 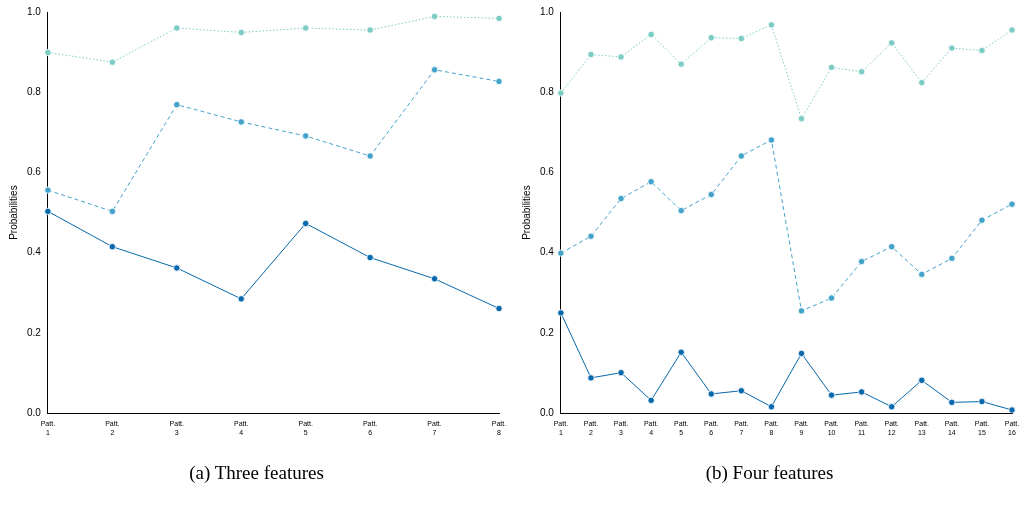 What do you see at coordinates (769, 473) in the screenshot?
I see `text: (b) Four features` at bounding box center [769, 473].